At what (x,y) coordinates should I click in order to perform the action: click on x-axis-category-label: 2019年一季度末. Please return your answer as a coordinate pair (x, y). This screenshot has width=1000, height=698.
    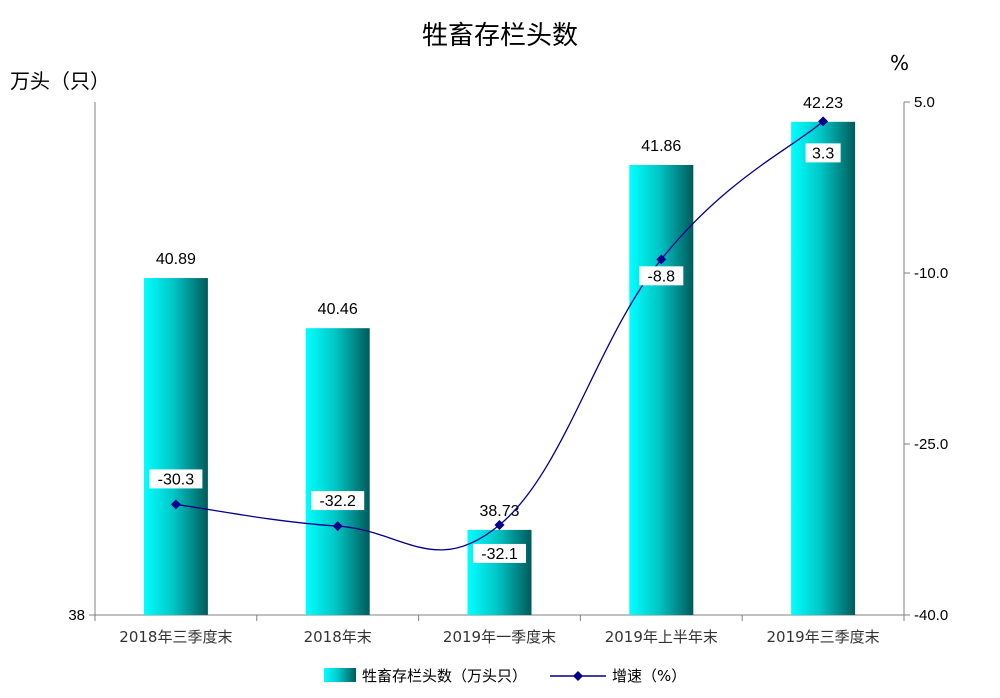
    Looking at the image, I should click on (499, 637).